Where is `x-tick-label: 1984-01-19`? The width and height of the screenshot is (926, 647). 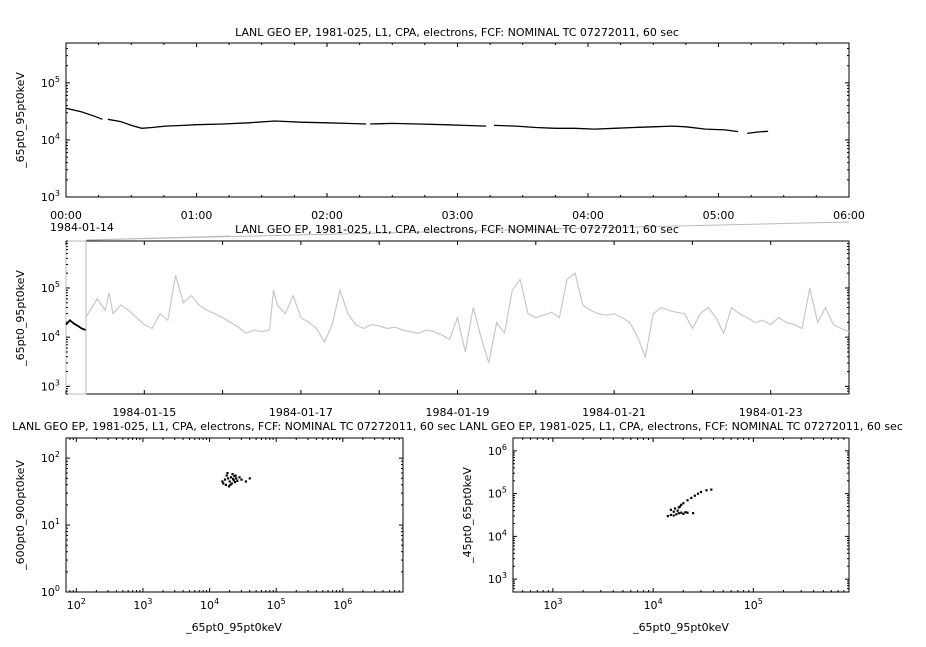
x-tick-label: 1984-01-19 is located at coordinates (458, 412).